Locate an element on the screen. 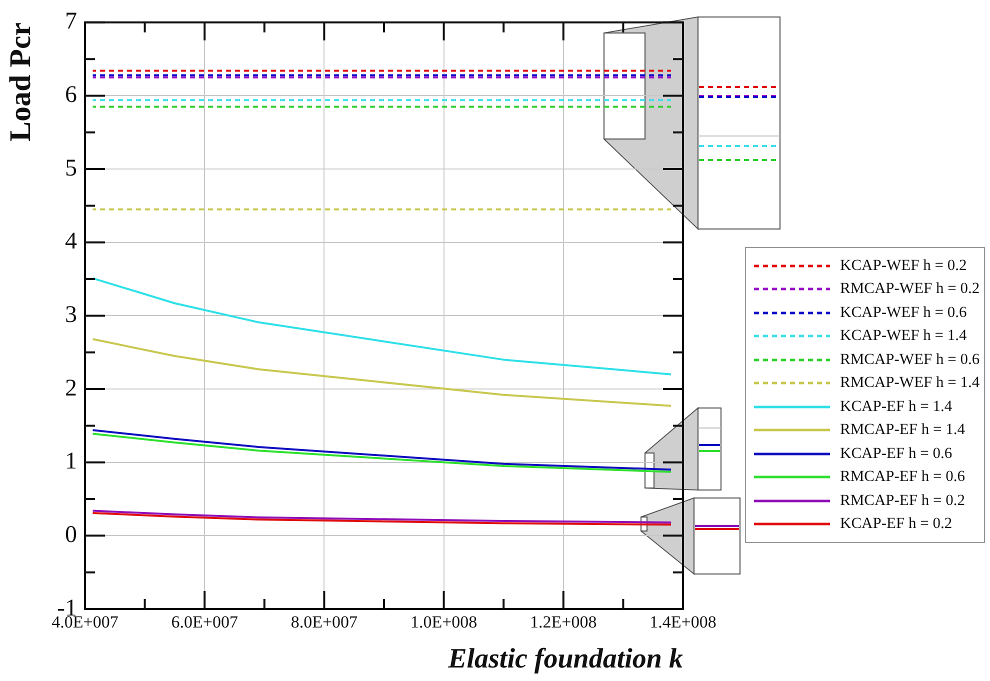 The width and height of the screenshot is (990, 681). legend-label: RMCAP-EF h = 0.2 is located at coordinates (903, 501).